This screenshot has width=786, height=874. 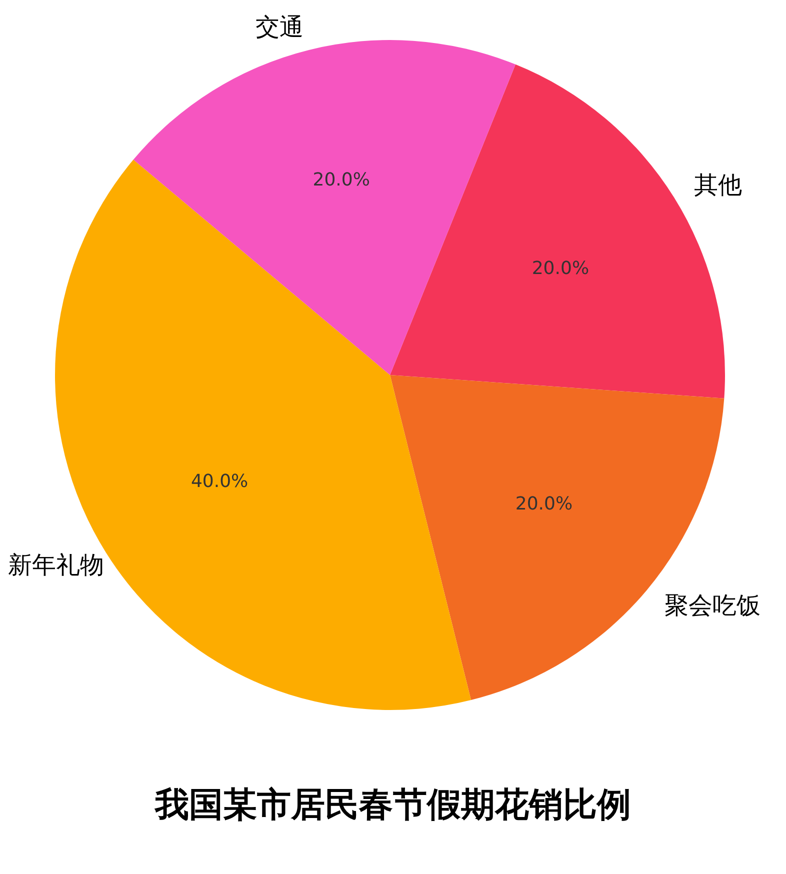 What do you see at coordinates (712, 605) in the screenshot?
I see `slice-label: 聚会吃饭` at bounding box center [712, 605].